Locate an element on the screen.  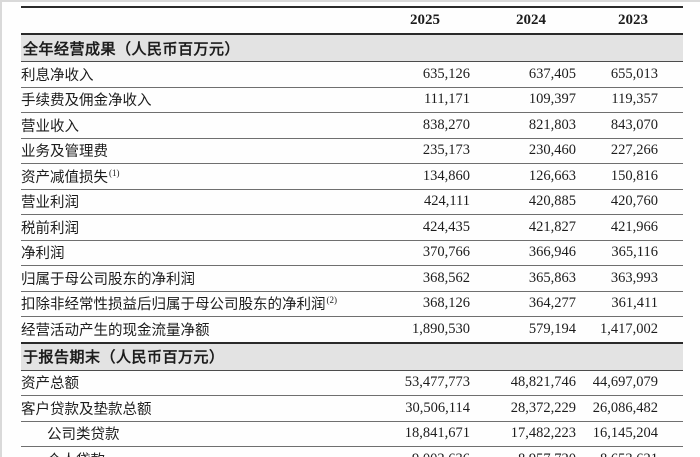
value-2025: 30,506,114 is located at coordinates (437, 407).